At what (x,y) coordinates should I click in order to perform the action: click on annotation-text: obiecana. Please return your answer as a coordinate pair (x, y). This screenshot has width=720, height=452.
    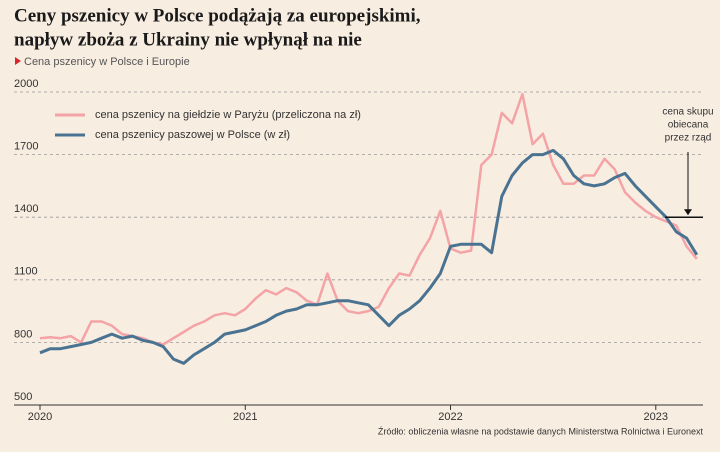
    Looking at the image, I should click on (688, 125).